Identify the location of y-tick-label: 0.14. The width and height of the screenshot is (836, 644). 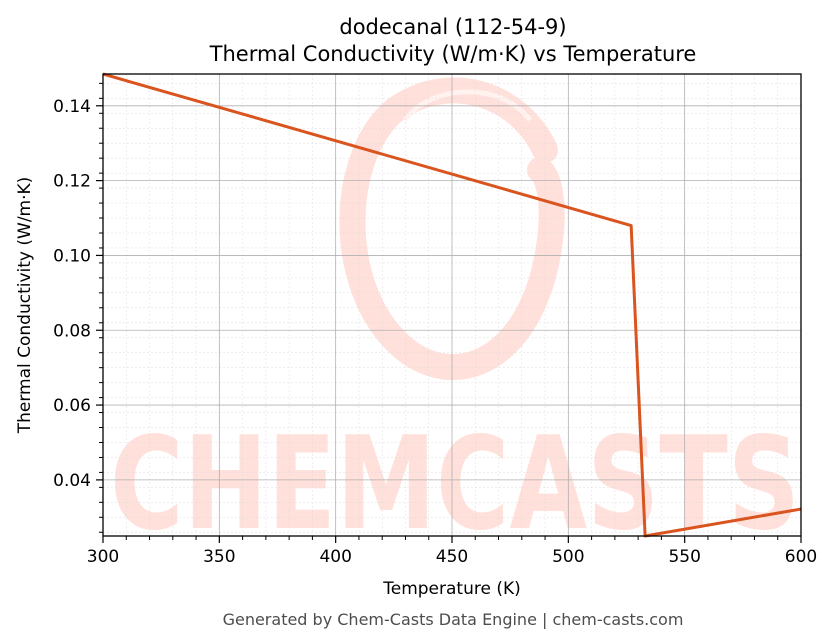
(72, 107).